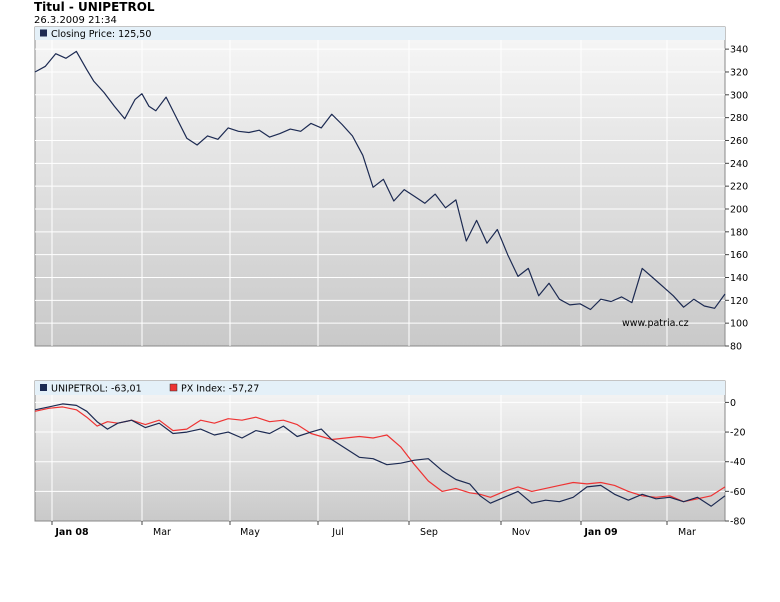 Image resolution: width=780 pixels, height=602 pixels. Describe the element at coordinates (739, 118) in the screenshot. I see `y-tick-label: 280` at that location.